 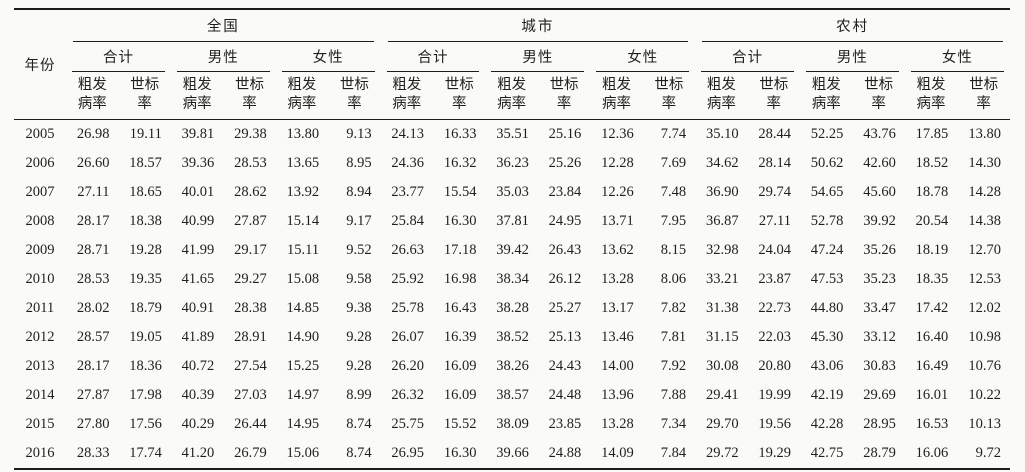 What do you see at coordinates (673, 278) in the screenshot?
I see `value-cell: 8.06` at bounding box center [673, 278].